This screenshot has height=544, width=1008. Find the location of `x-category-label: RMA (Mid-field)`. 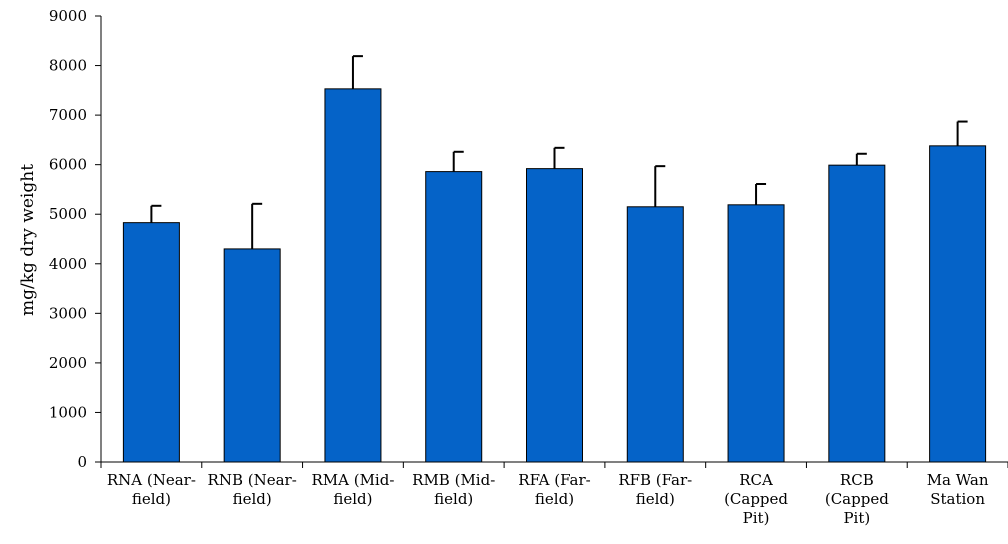

x-category-label: RMA (Mid-field) is located at coordinates (352, 489).